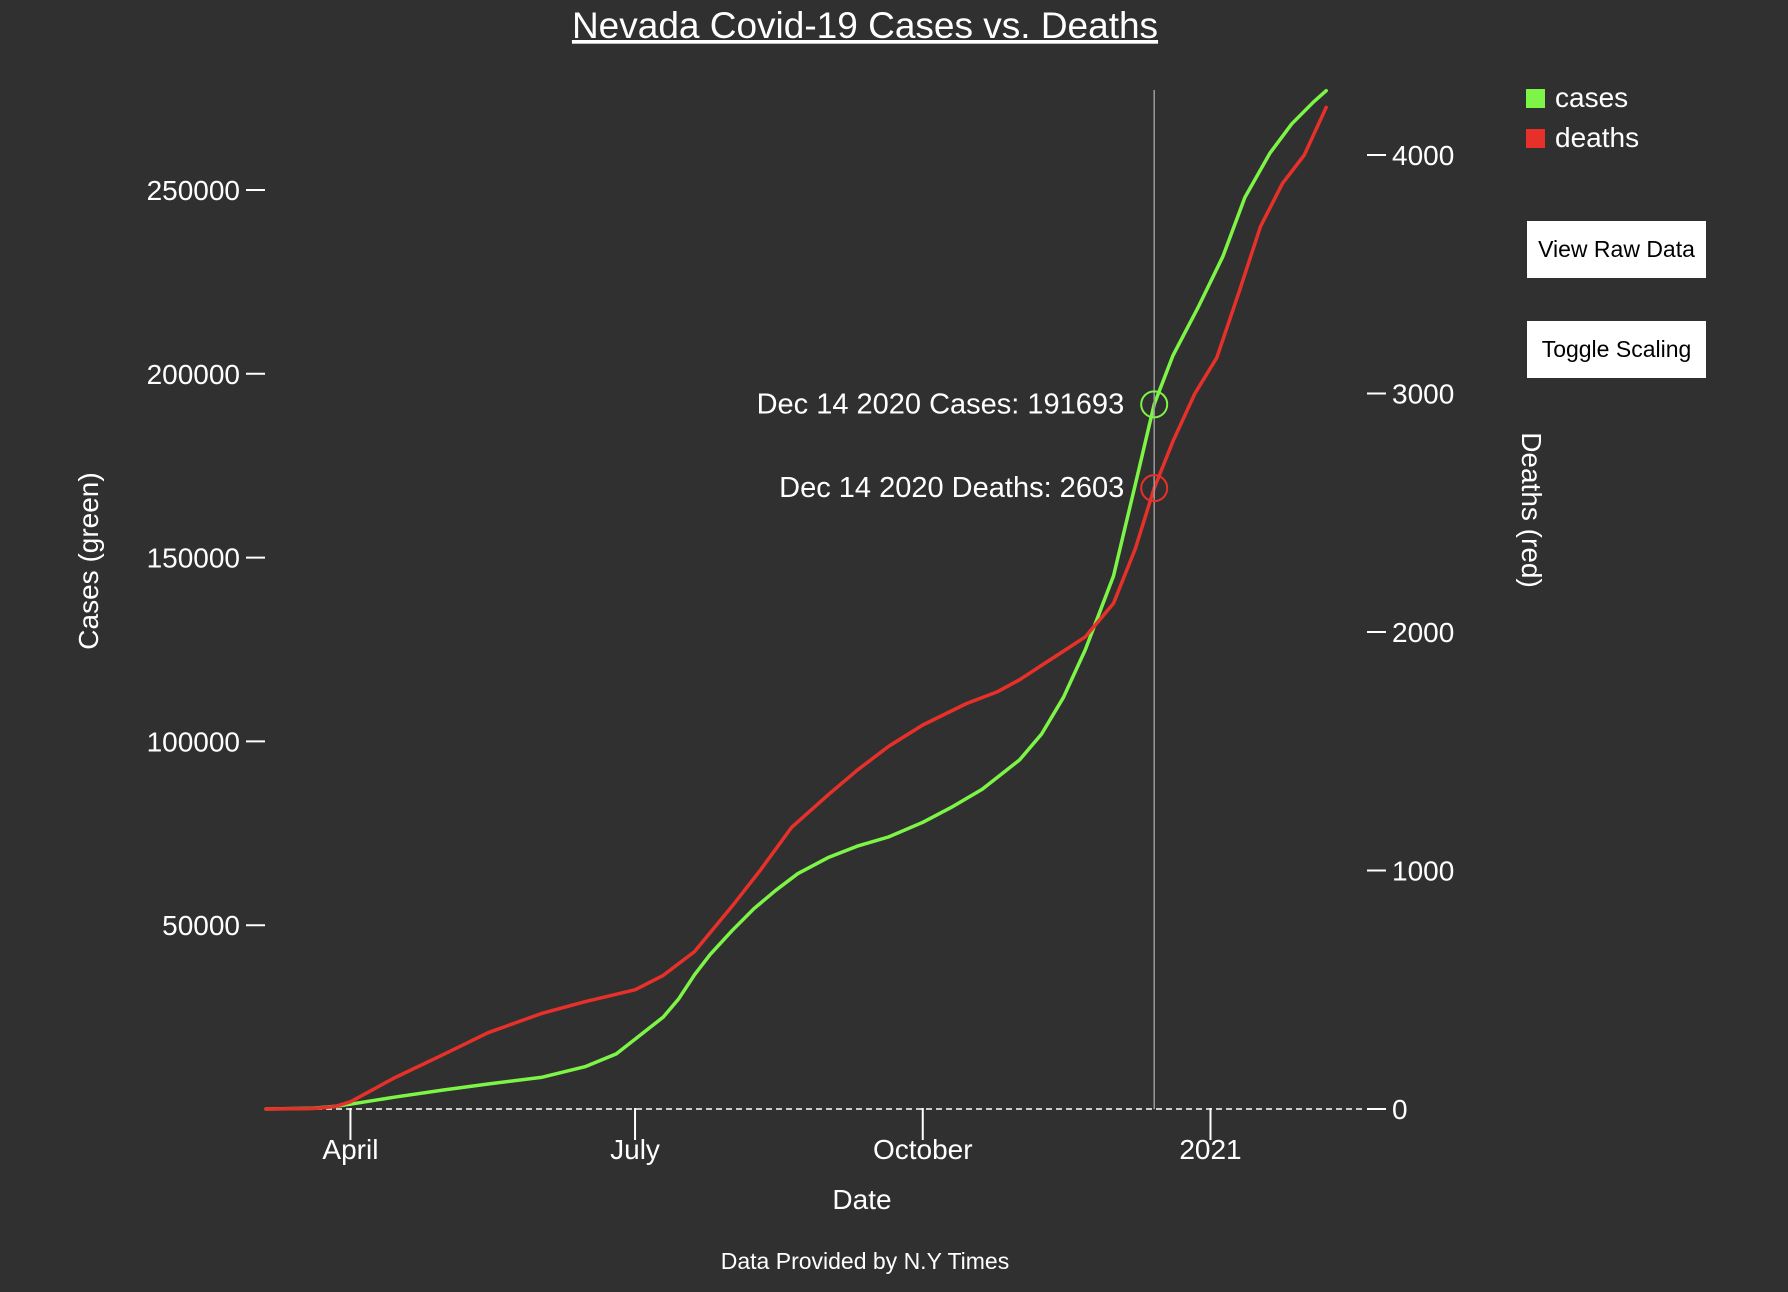 The height and width of the screenshot is (1292, 1788). Describe the element at coordinates (193, 190) in the screenshot. I see `y-left-tick-label: 250000` at that location.